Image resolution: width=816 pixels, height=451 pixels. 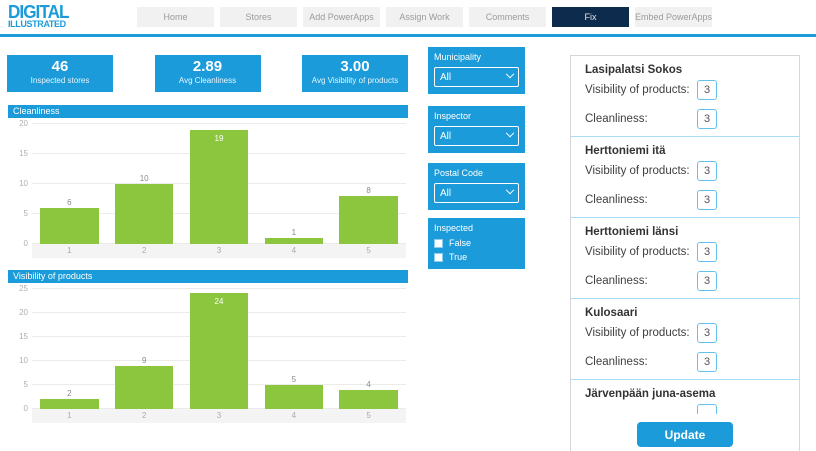 I want to click on bar-value-label: 6, so click(x=69, y=202).